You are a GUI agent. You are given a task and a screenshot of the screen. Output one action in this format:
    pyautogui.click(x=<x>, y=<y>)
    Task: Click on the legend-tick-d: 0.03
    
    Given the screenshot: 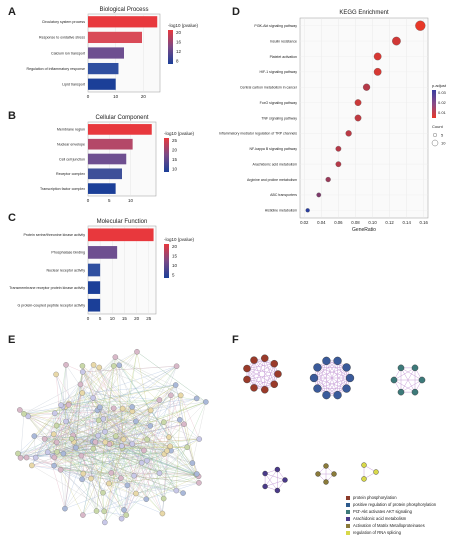 What is the action you would take?
    pyautogui.click(x=442, y=92)
    